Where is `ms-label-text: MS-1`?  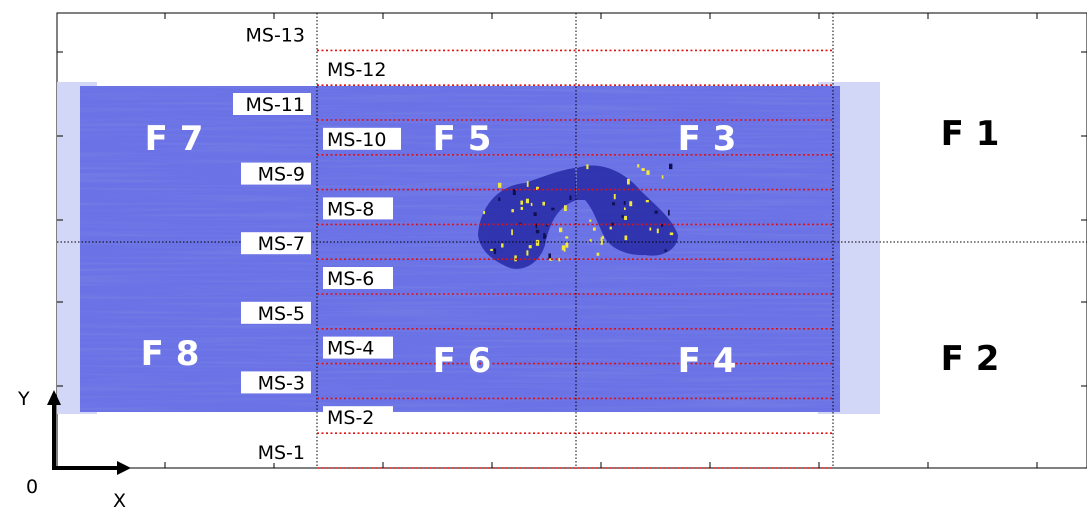 ms-label-text: MS-1 is located at coordinates (281, 453).